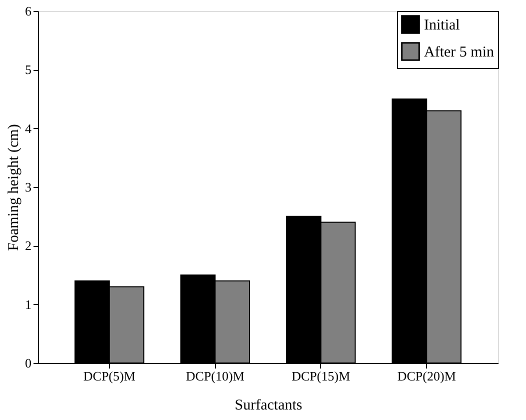 This screenshot has height=420, width=526. I want to click on x-tick-label: DCP(15)M, so click(321, 376).